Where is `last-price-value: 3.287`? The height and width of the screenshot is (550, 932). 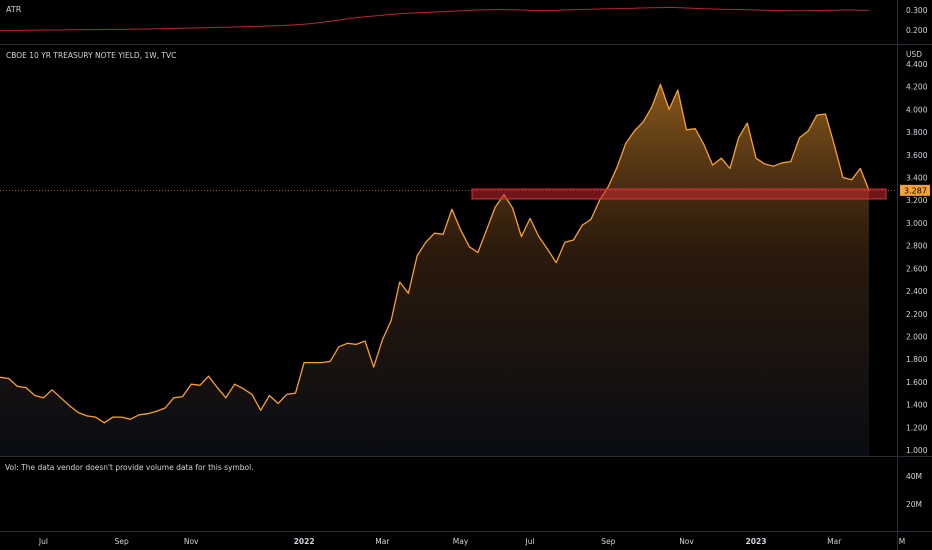 last-price-value: 3.287 is located at coordinates (915, 190).